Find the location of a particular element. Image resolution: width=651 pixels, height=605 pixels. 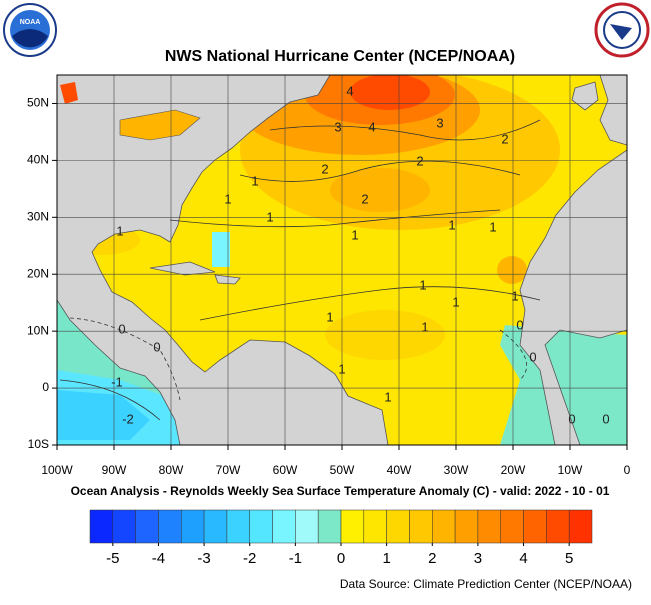

lon-label: 90W is located at coordinates (114, 470).